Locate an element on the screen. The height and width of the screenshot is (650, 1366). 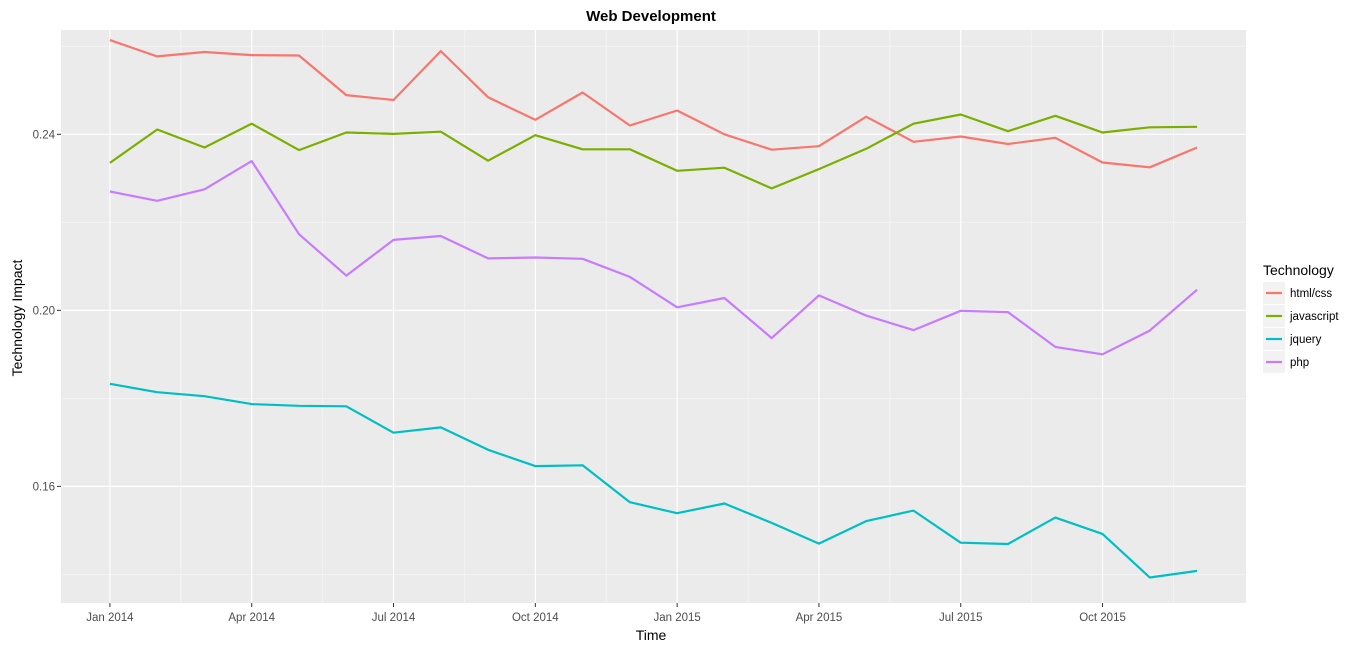
y-axis: 0.16 0.20 0.24 is located at coordinates (47, 311).